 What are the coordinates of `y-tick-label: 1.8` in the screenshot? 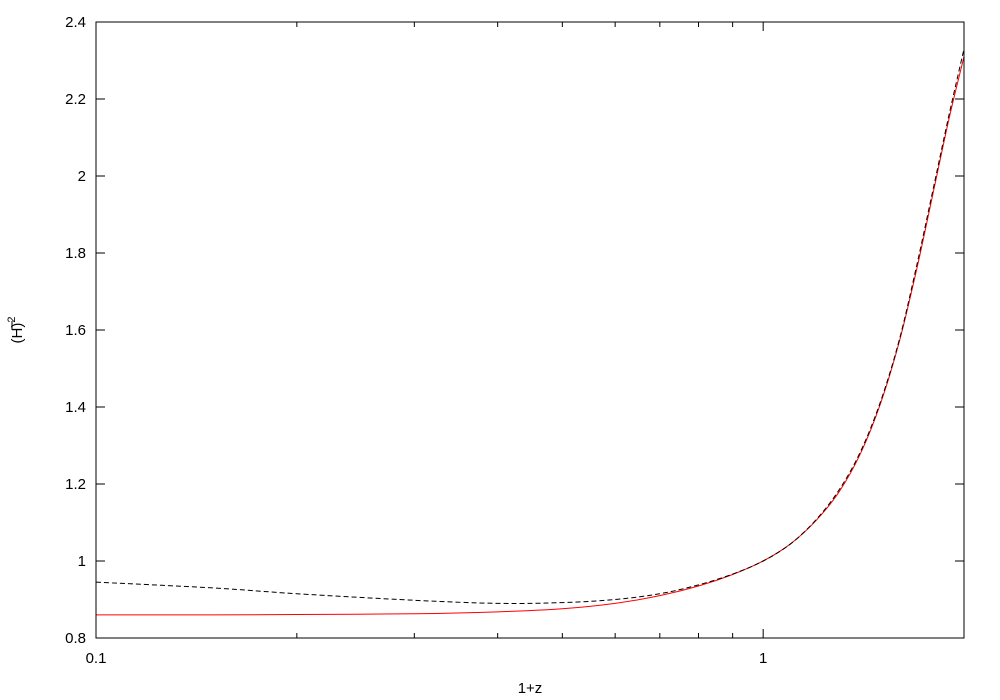 It's located at (75, 253).